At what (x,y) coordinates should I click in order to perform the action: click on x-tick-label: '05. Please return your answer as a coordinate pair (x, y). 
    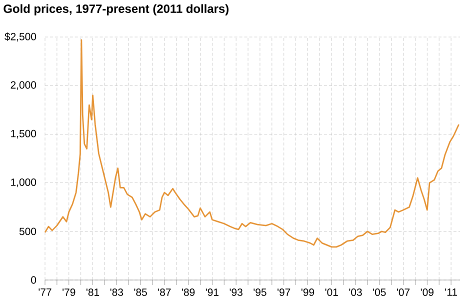
    Looking at the image, I should click on (379, 292).